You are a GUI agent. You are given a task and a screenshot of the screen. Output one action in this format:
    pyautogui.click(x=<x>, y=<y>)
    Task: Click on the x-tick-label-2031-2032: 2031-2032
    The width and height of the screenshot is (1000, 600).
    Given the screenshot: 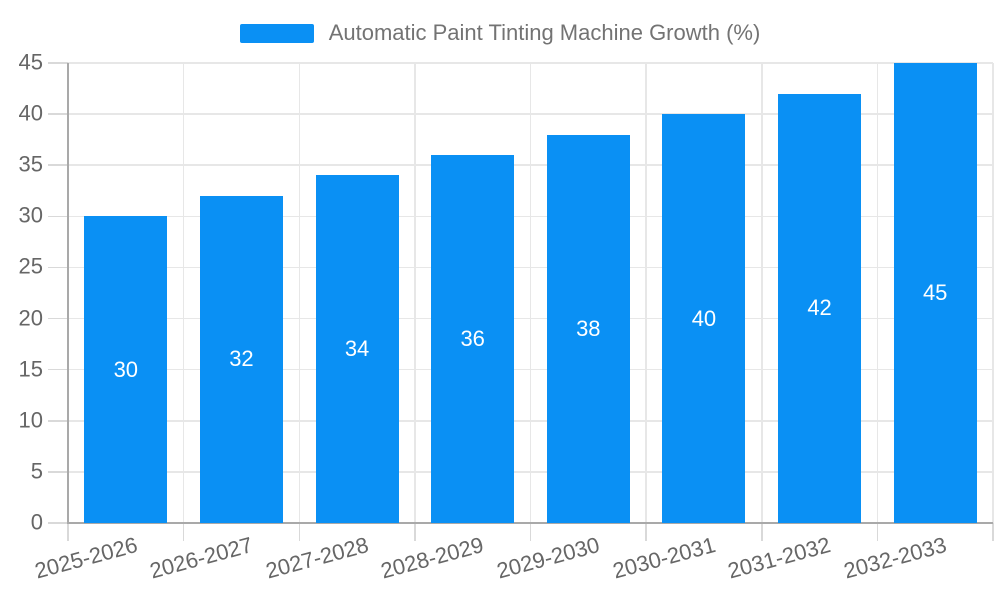 What is the action you would take?
    pyautogui.click(x=779, y=558)
    